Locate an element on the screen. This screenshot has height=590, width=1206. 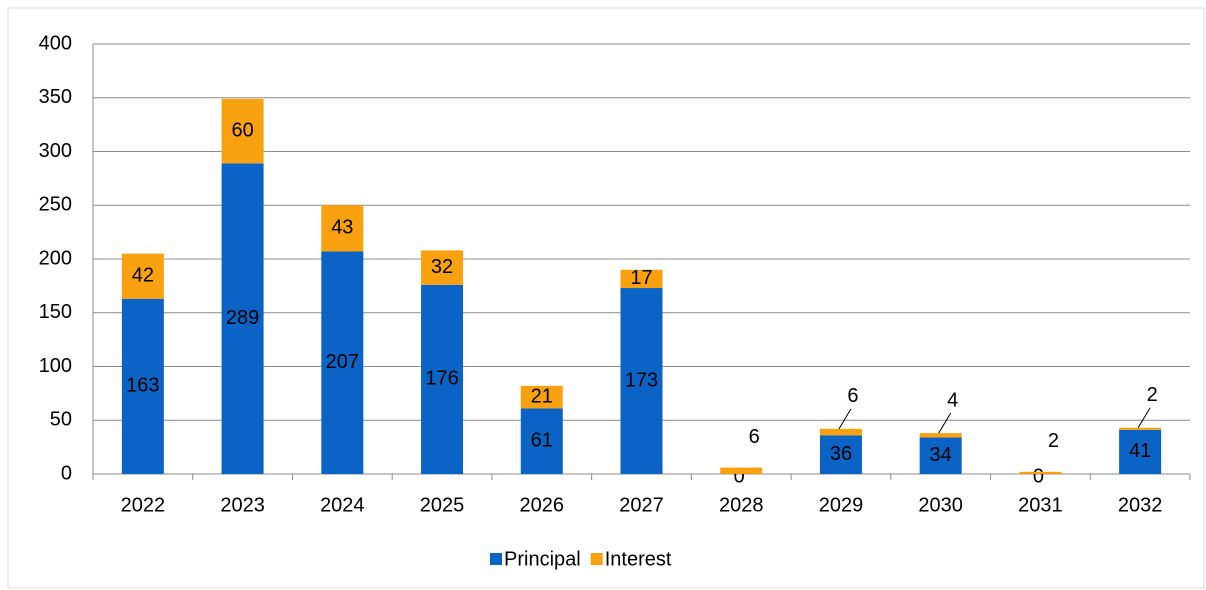
x-tick-label: 2025 is located at coordinates (442, 505).